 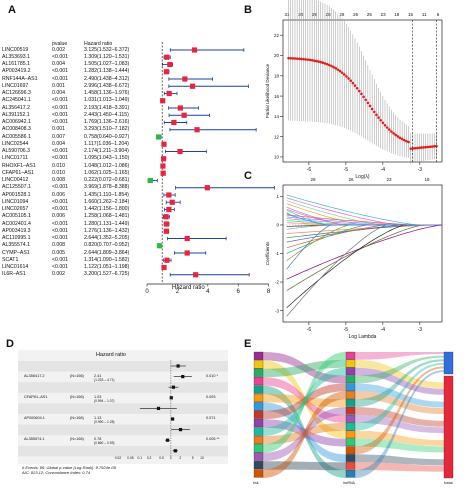 What do you see at coordinates (16, 122) in the screenshot?
I see `forest-gene-label: AC006942.1` at bounding box center [16, 122].